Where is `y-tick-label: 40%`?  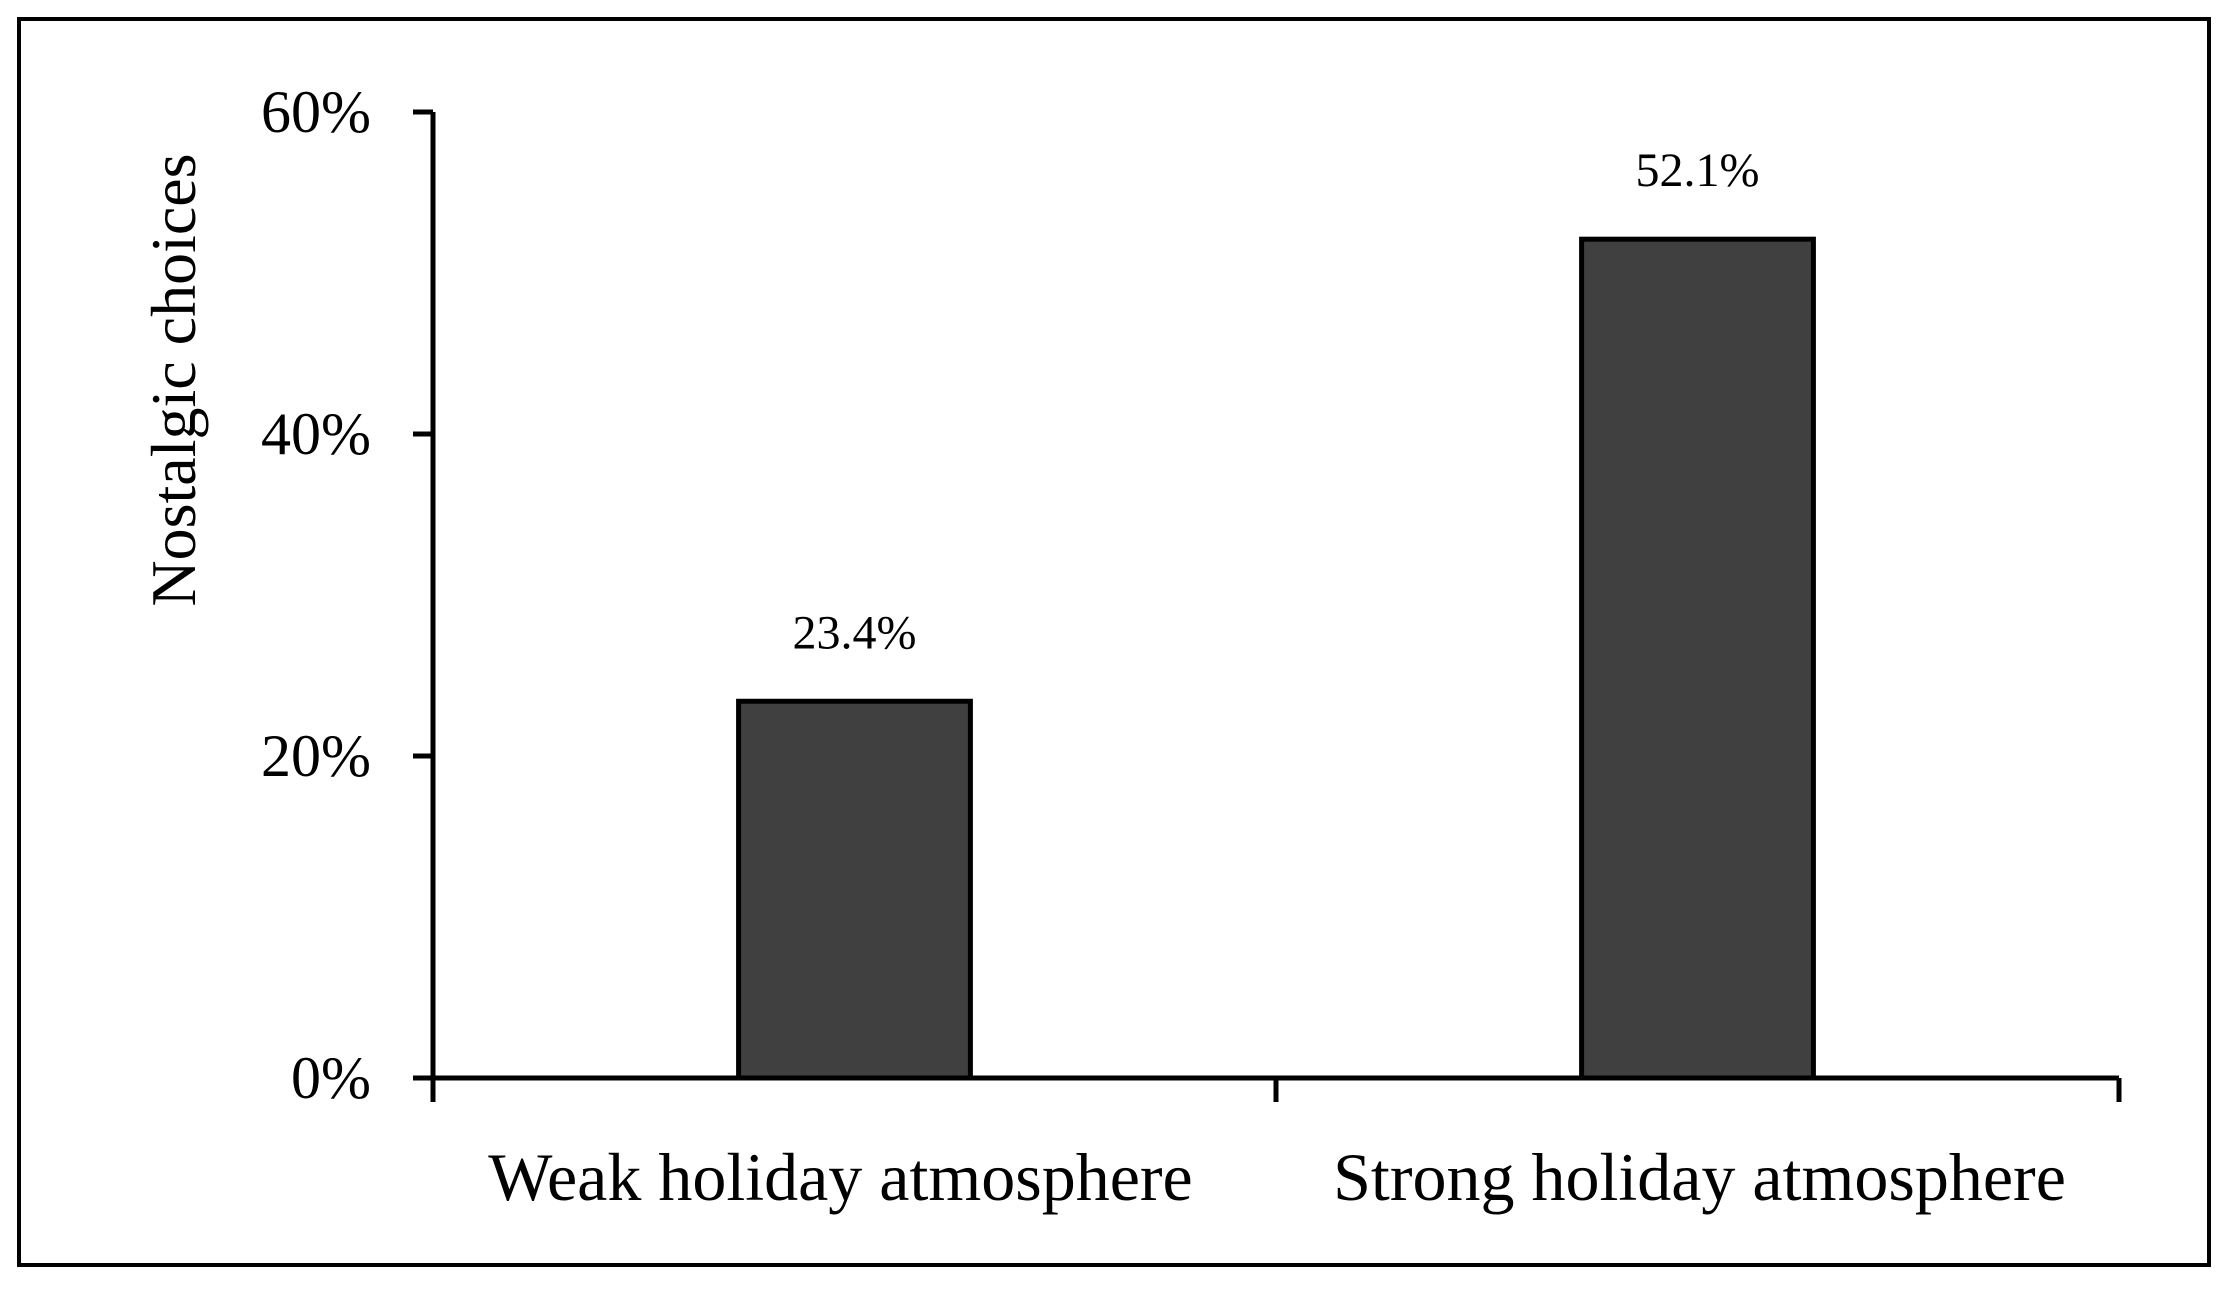
y-tick-label: 40% is located at coordinates (316, 434).